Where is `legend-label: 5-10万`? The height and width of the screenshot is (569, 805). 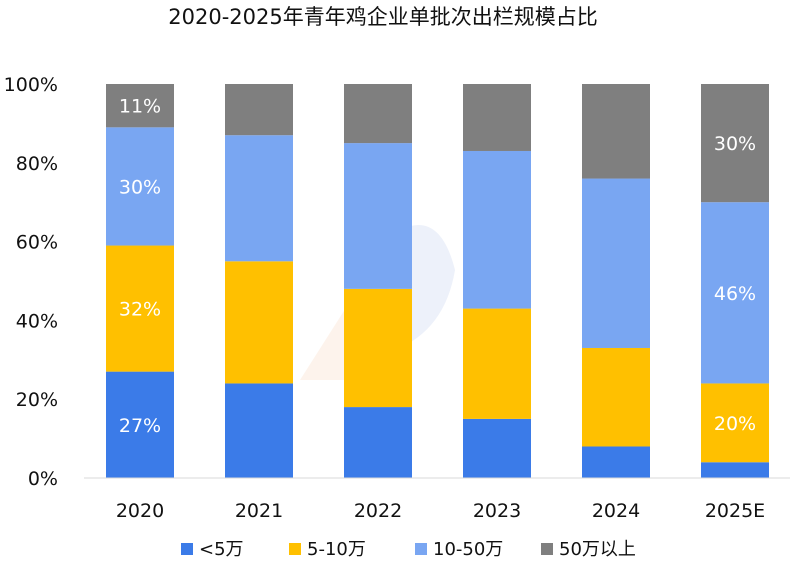
legend-label: 5-10万 is located at coordinates (336, 549).